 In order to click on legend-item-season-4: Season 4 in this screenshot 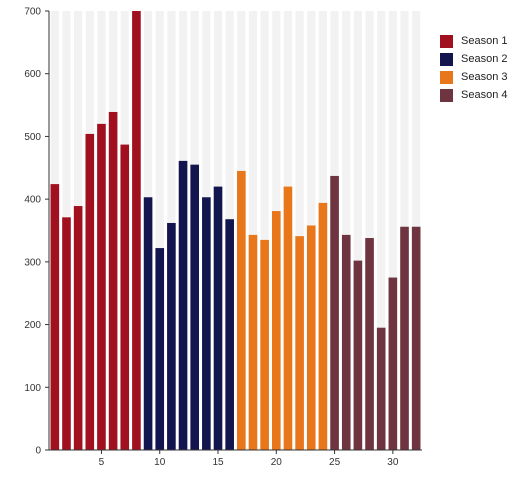, I will do `click(473, 95)`.